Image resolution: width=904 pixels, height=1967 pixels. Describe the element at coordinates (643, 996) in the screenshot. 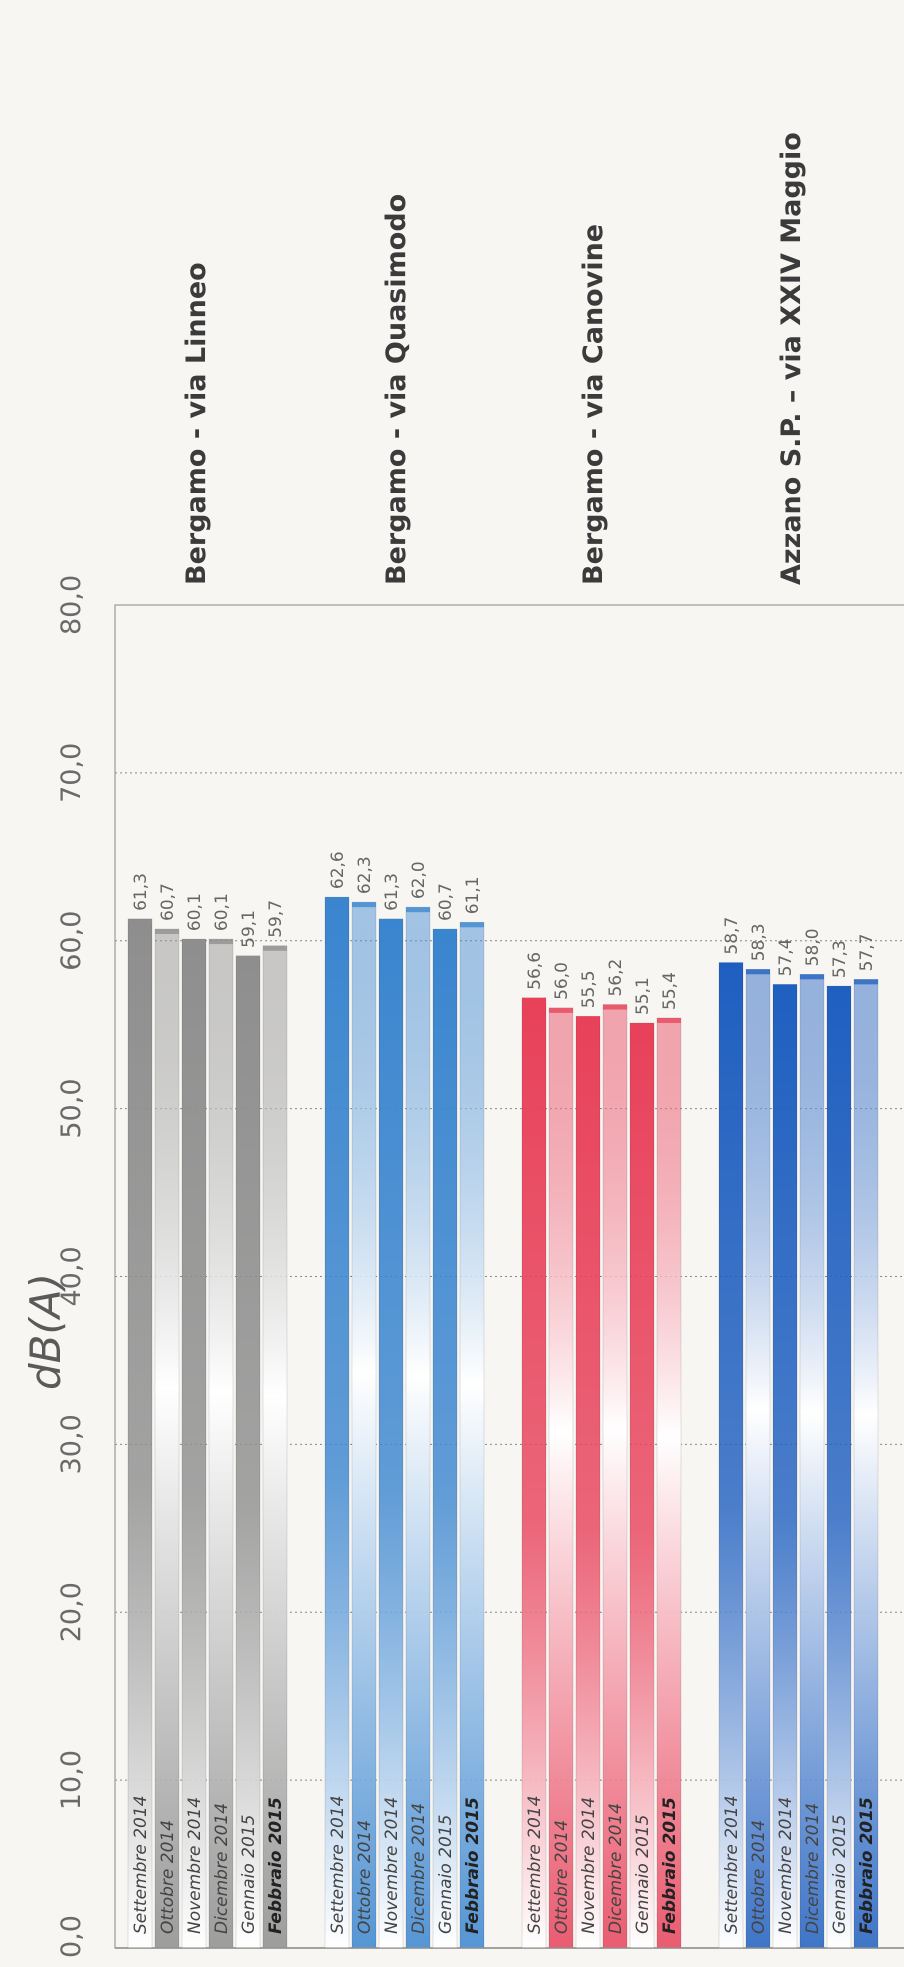

I see `value-label: 55,1` at that location.